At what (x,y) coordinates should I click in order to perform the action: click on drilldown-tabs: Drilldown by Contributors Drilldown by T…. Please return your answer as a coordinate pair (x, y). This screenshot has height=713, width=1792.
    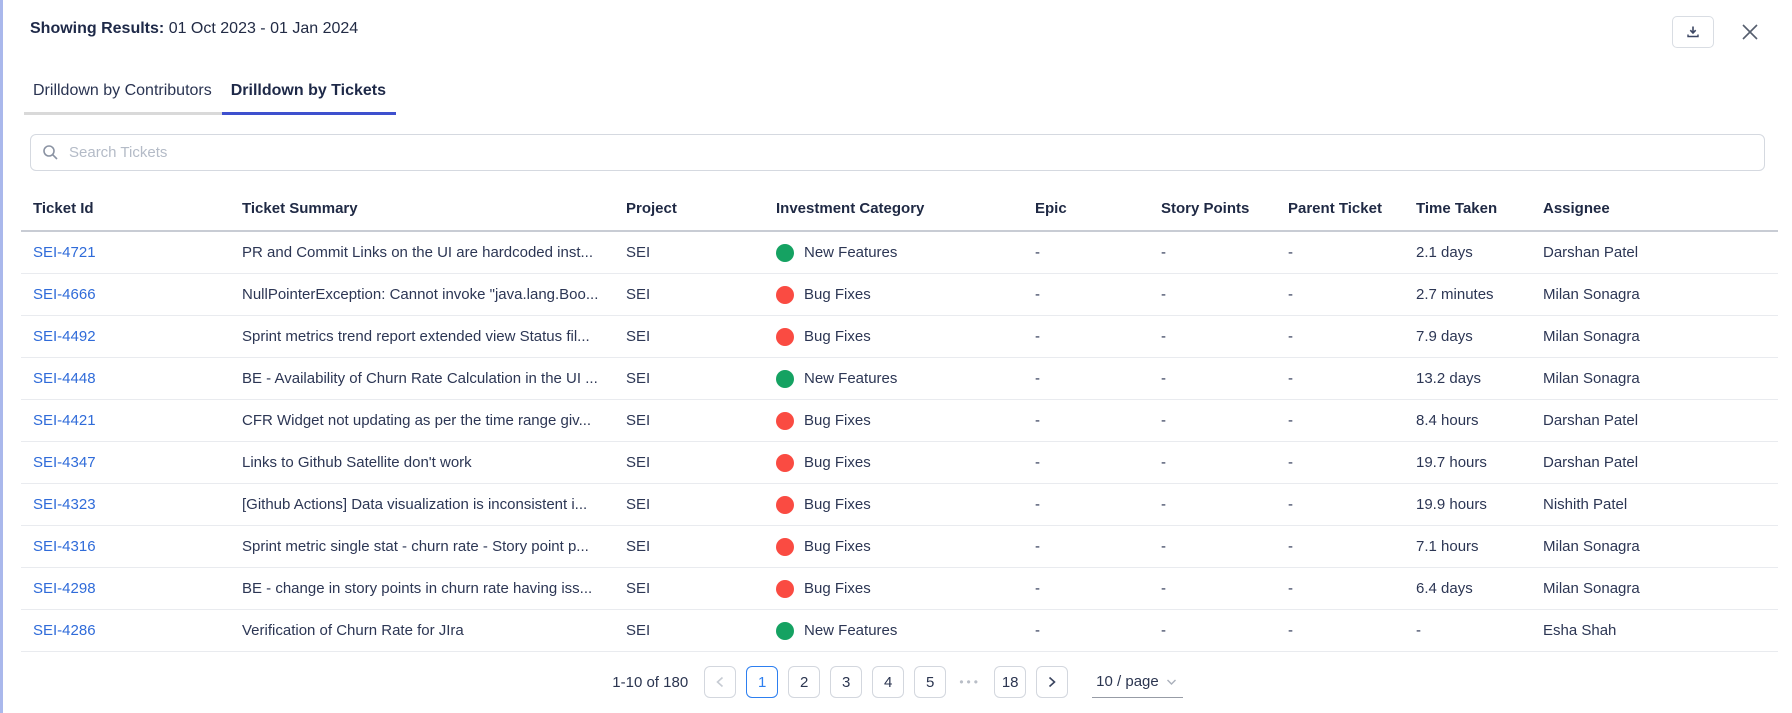
    Looking at the image, I should click on (210, 95).